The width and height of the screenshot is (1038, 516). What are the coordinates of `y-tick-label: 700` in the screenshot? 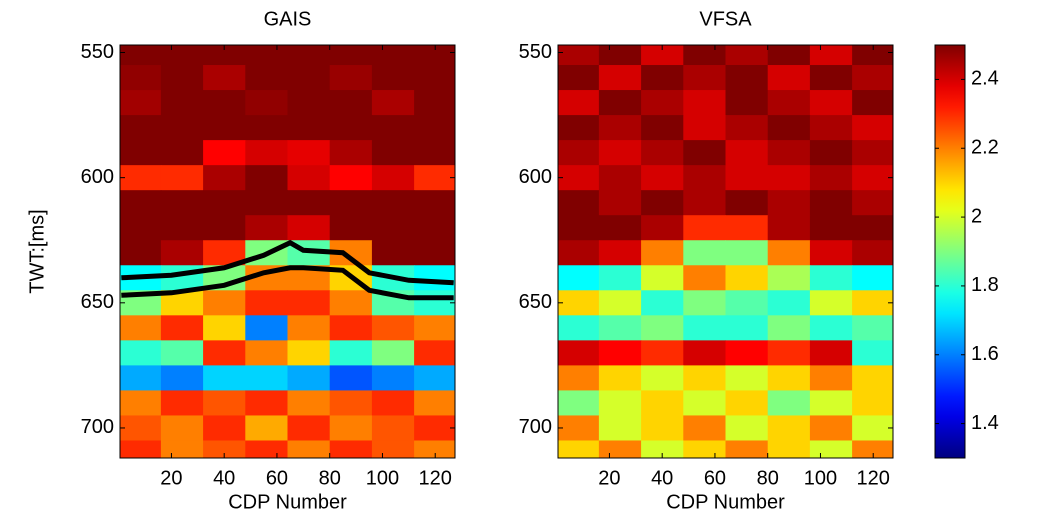 It's located at (97, 427).